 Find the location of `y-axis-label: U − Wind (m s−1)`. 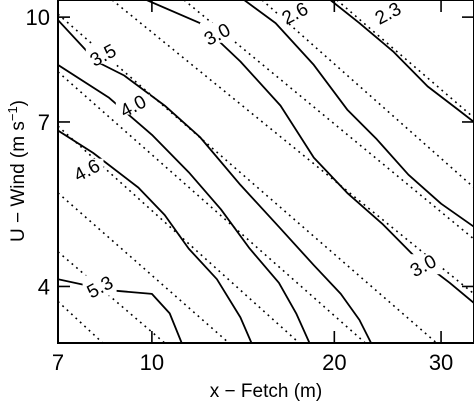

y-axis-label: U − Wind (m s−1) is located at coordinates (17, 171).